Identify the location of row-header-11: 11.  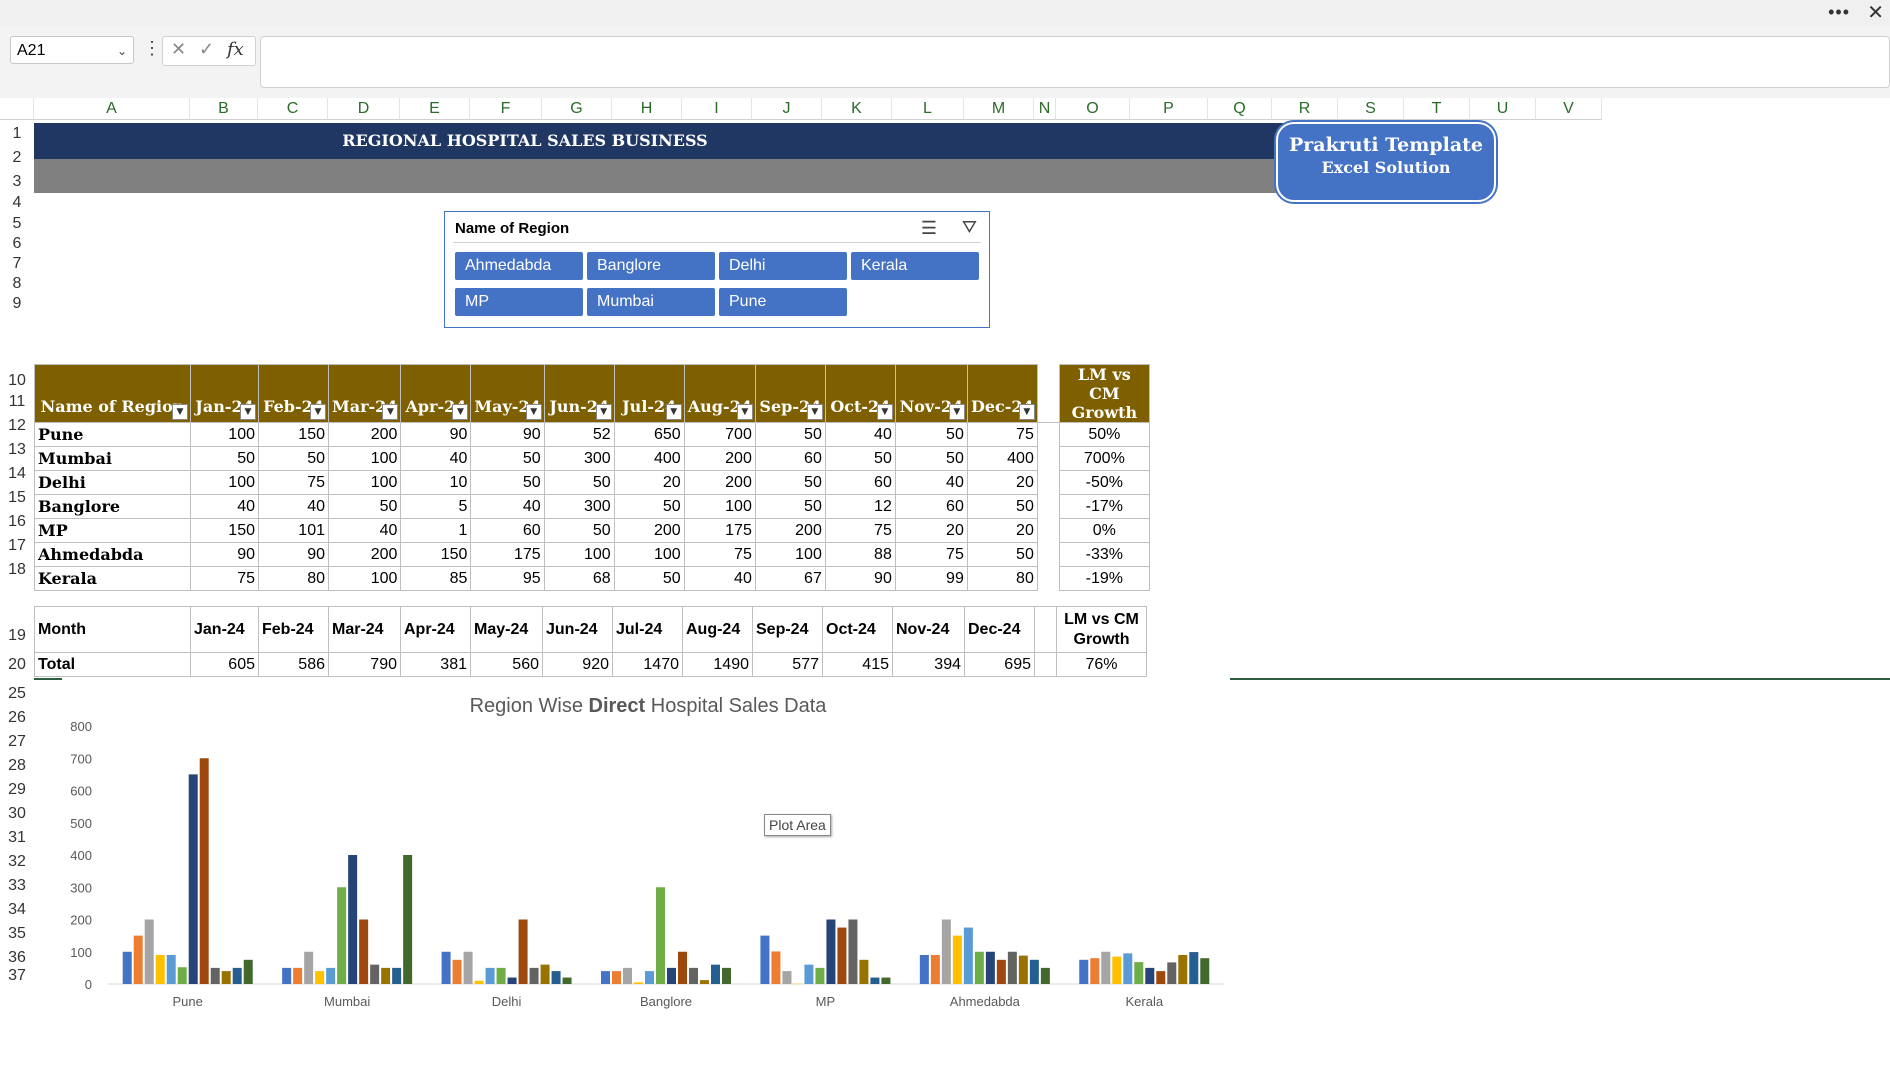
(17, 402).